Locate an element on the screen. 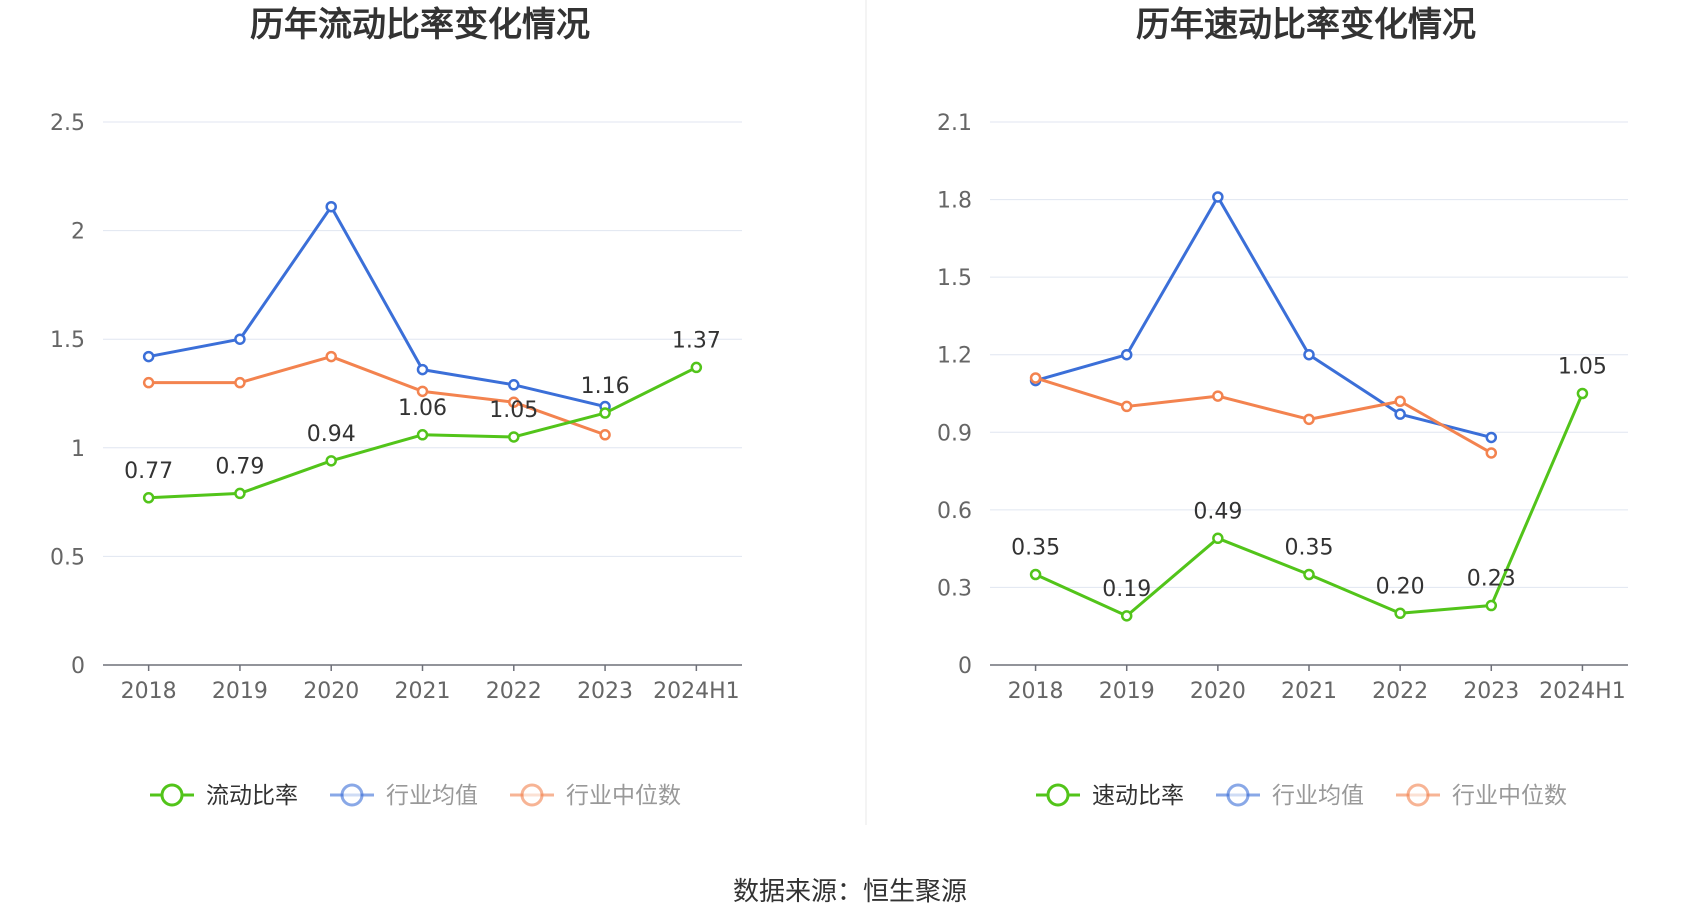  legend-item-label: 速动比率 is located at coordinates (1138, 796).